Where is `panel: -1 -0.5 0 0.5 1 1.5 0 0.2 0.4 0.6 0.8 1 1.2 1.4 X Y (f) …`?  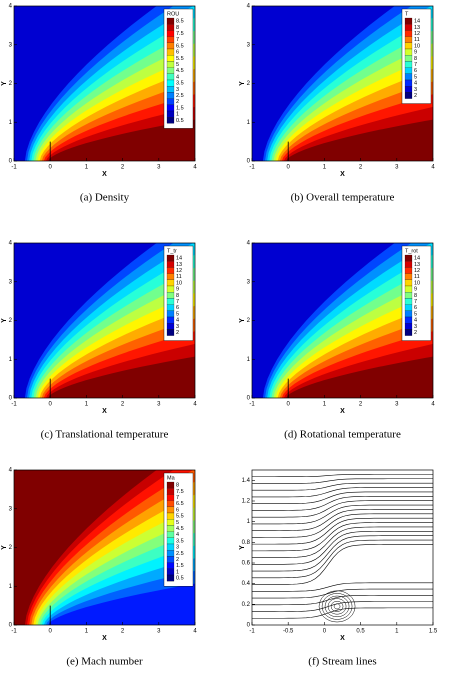 panel: -1 -0.5 0 0.5 1 1.5 0 0.2 0.4 0.6 0.8 1 1.2 1.4 X Y (f) … is located at coordinates (338, 568).